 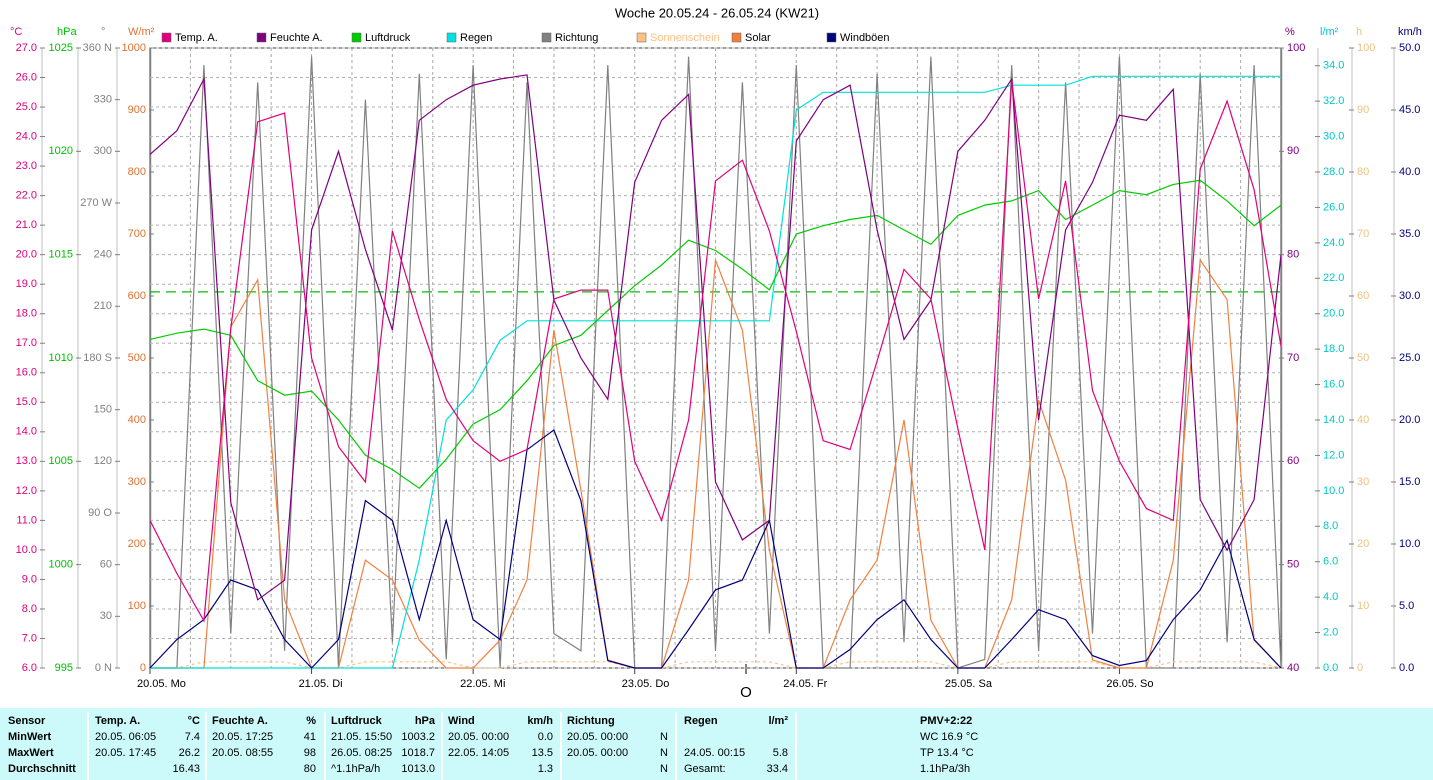 I want to click on y-tick-label: 19.0, so click(x=26, y=284).